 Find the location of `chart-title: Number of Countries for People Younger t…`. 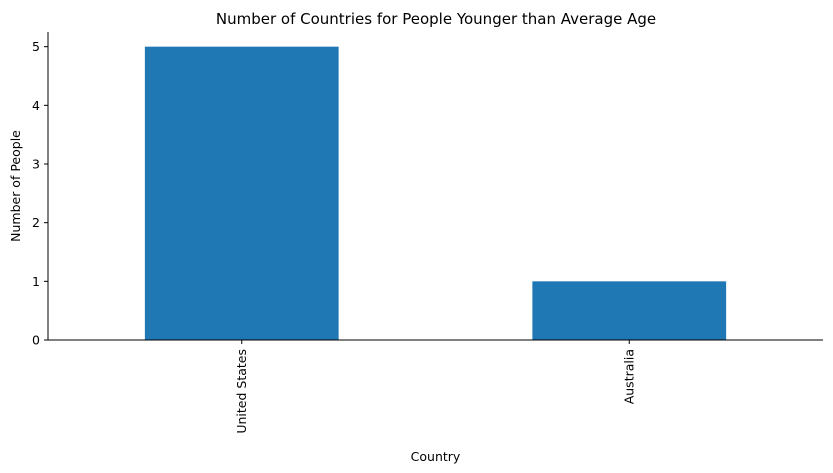

chart-title: Number of Countries for People Younger t… is located at coordinates (436, 19).